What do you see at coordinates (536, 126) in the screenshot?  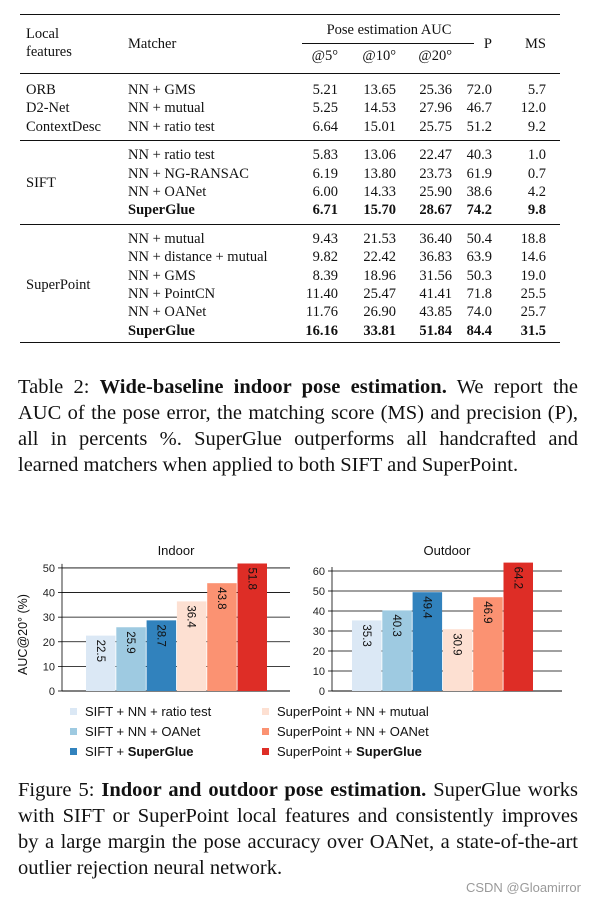 I see `value-cell-ms: 9.2` at bounding box center [536, 126].